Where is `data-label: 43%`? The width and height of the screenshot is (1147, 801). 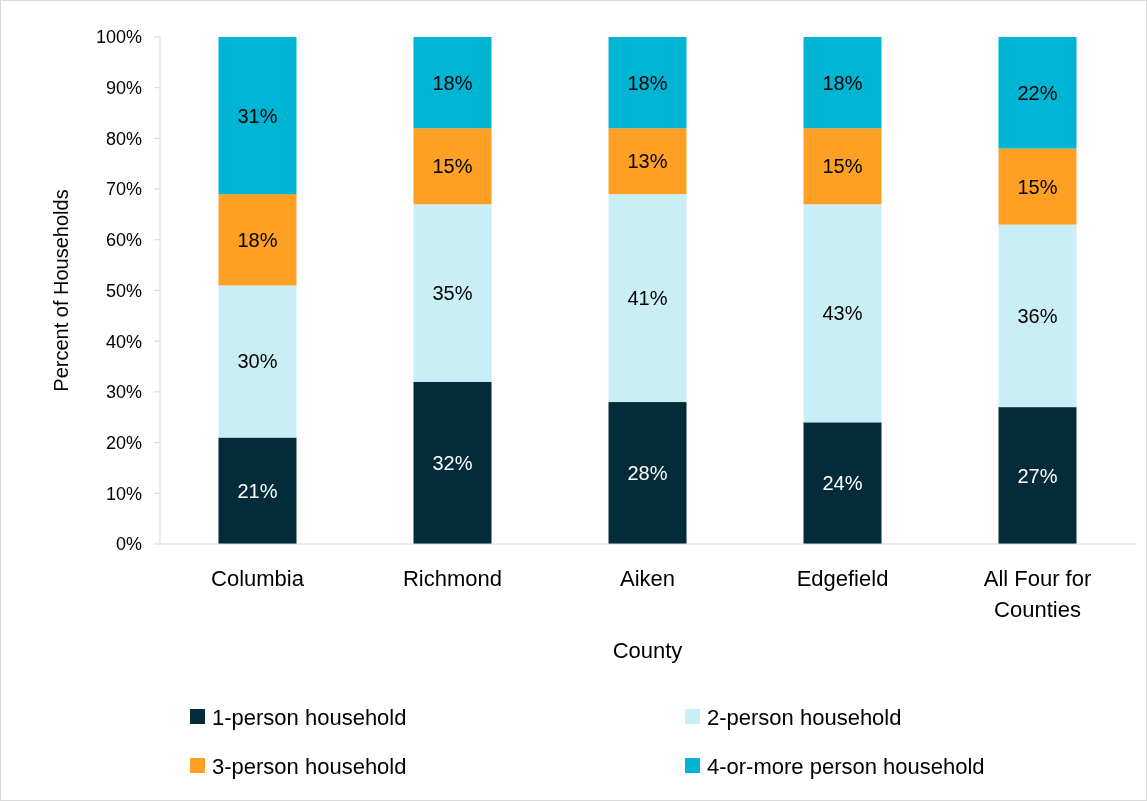
data-label: 43% is located at coordinates (842, 313).